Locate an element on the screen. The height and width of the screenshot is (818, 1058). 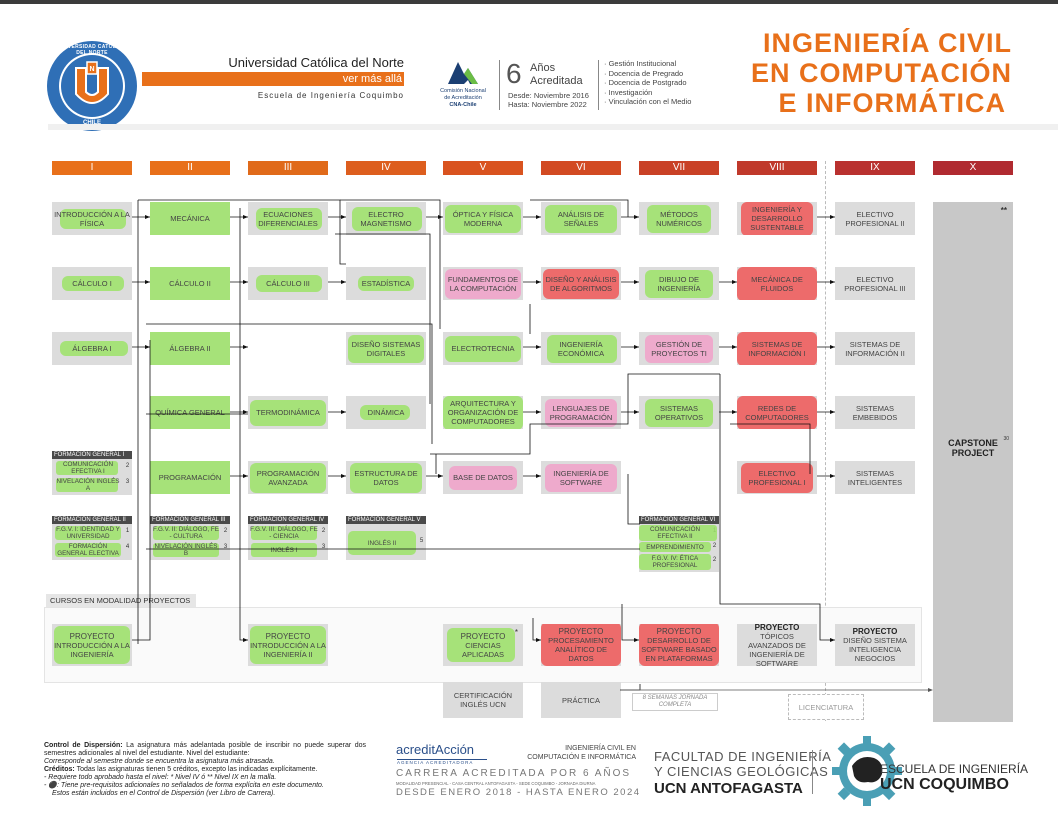
slogan: ver más allá is located at coordinates (372, 79).